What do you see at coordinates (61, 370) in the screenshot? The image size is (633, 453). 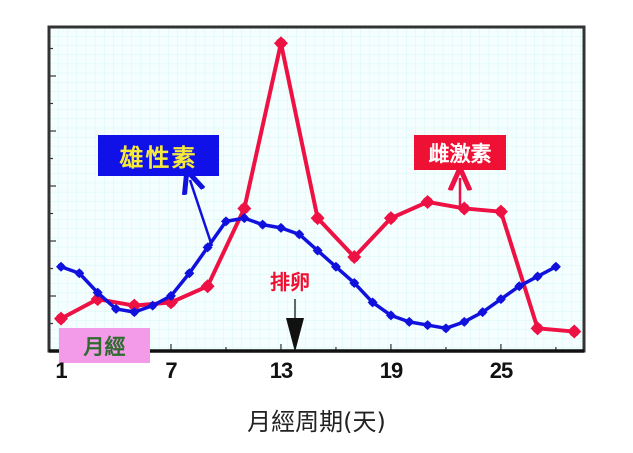 I see `x-tick-1: 1` at bounding box center [61, 370].